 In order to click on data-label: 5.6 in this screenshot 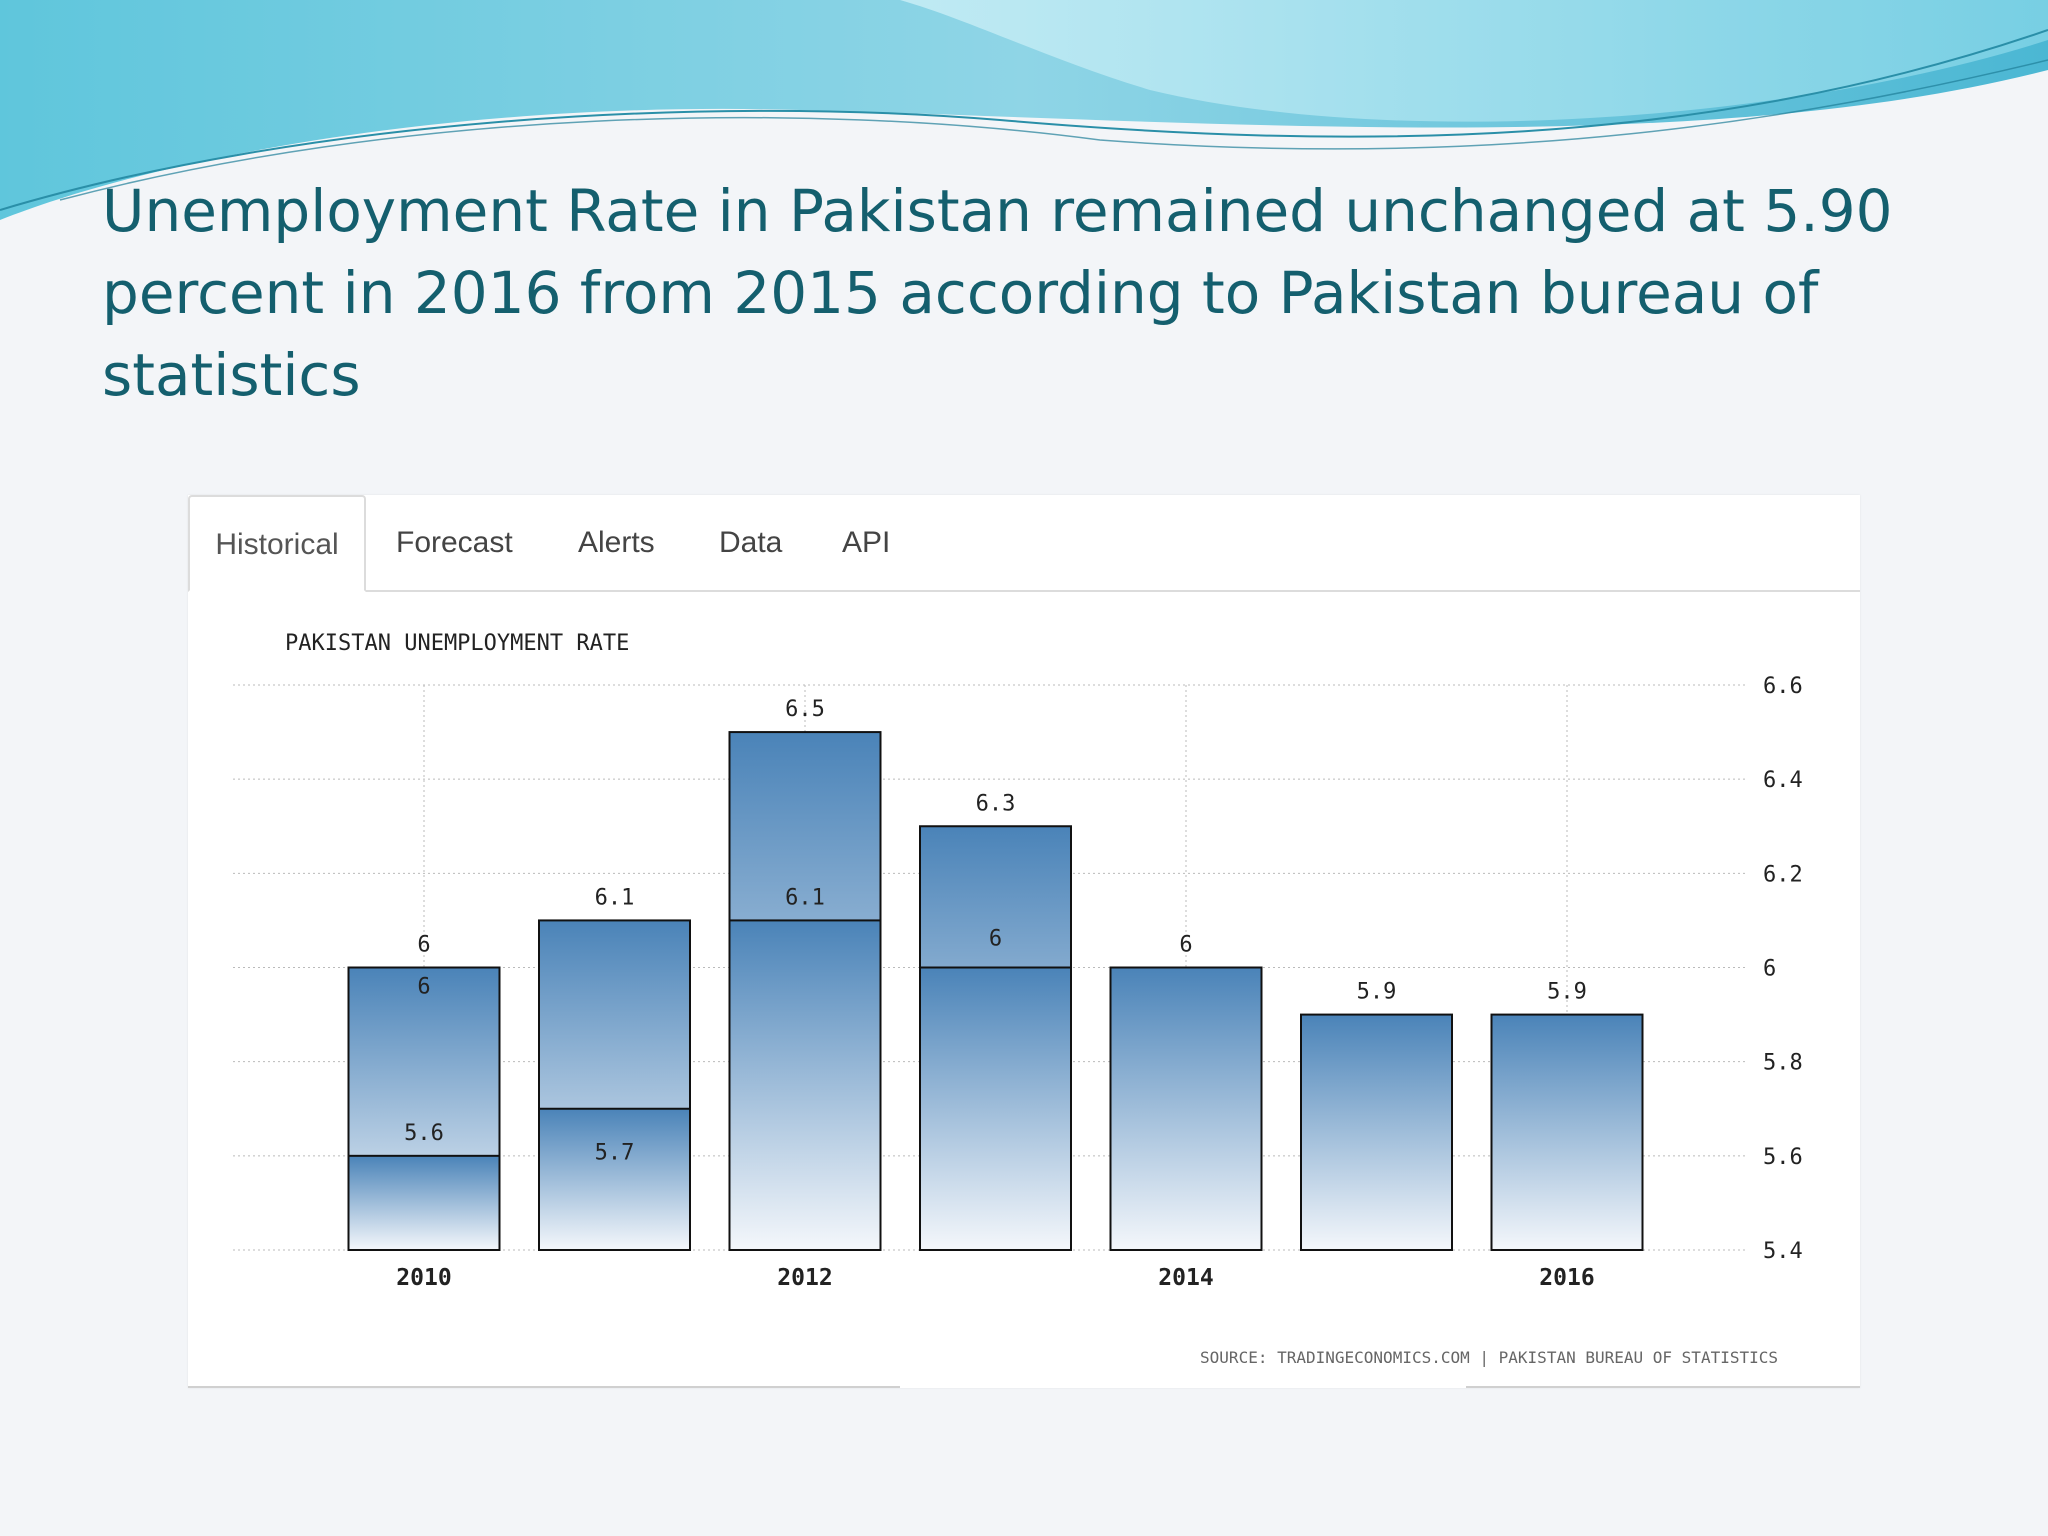, I will do `click(424, 1133)`.